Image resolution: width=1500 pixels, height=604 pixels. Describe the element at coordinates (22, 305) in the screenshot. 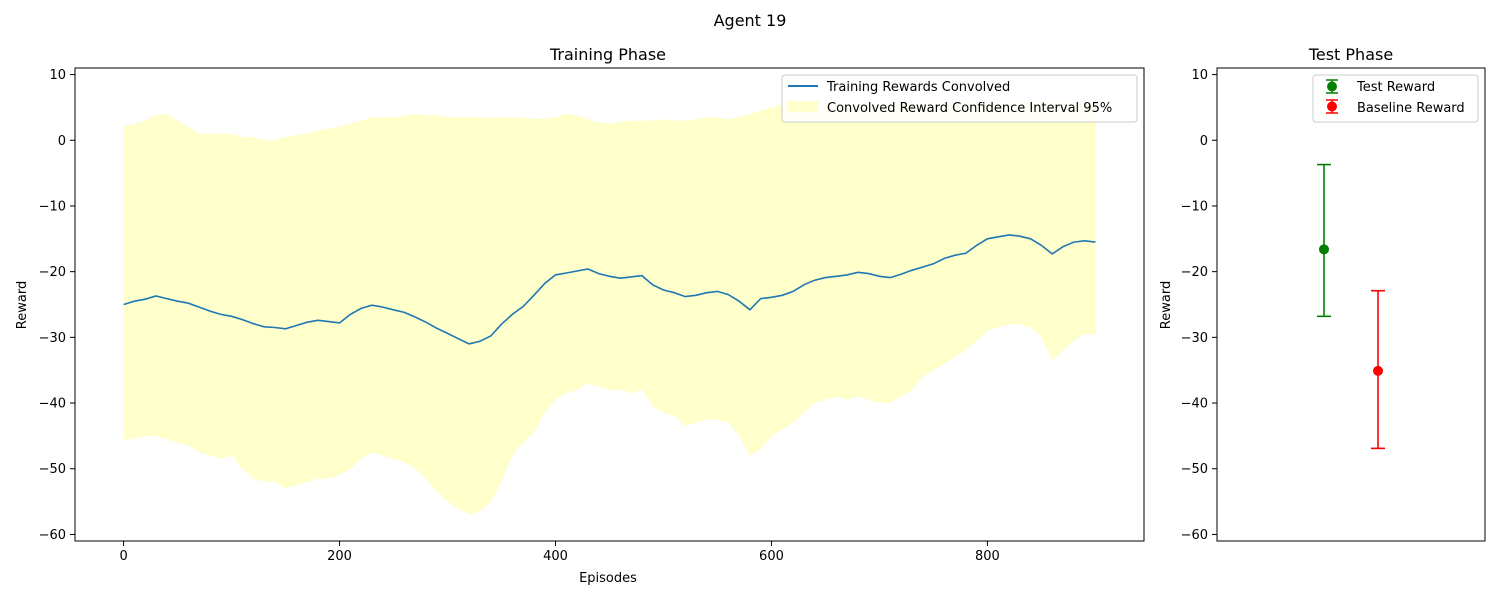

I see `training-y-axis-label: Reward` at that location.